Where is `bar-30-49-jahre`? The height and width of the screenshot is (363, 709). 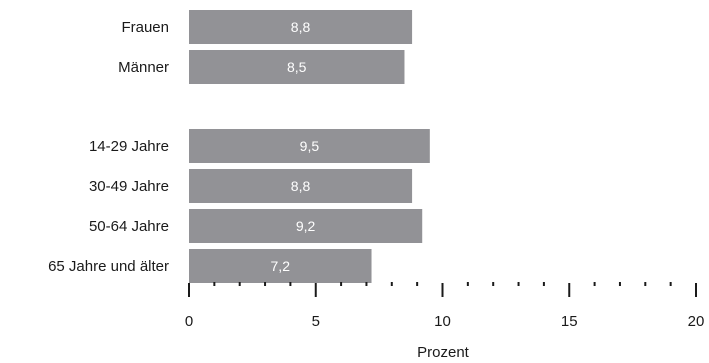 bar-30-49-jahre is located at coordinates (301, 186).